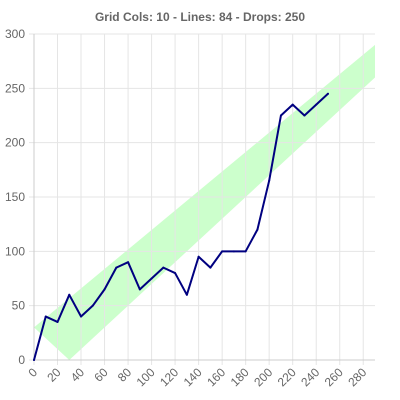 This screenshot has height=400, width=400. I want to click on y-tick-label: 300, so click(15, 34).